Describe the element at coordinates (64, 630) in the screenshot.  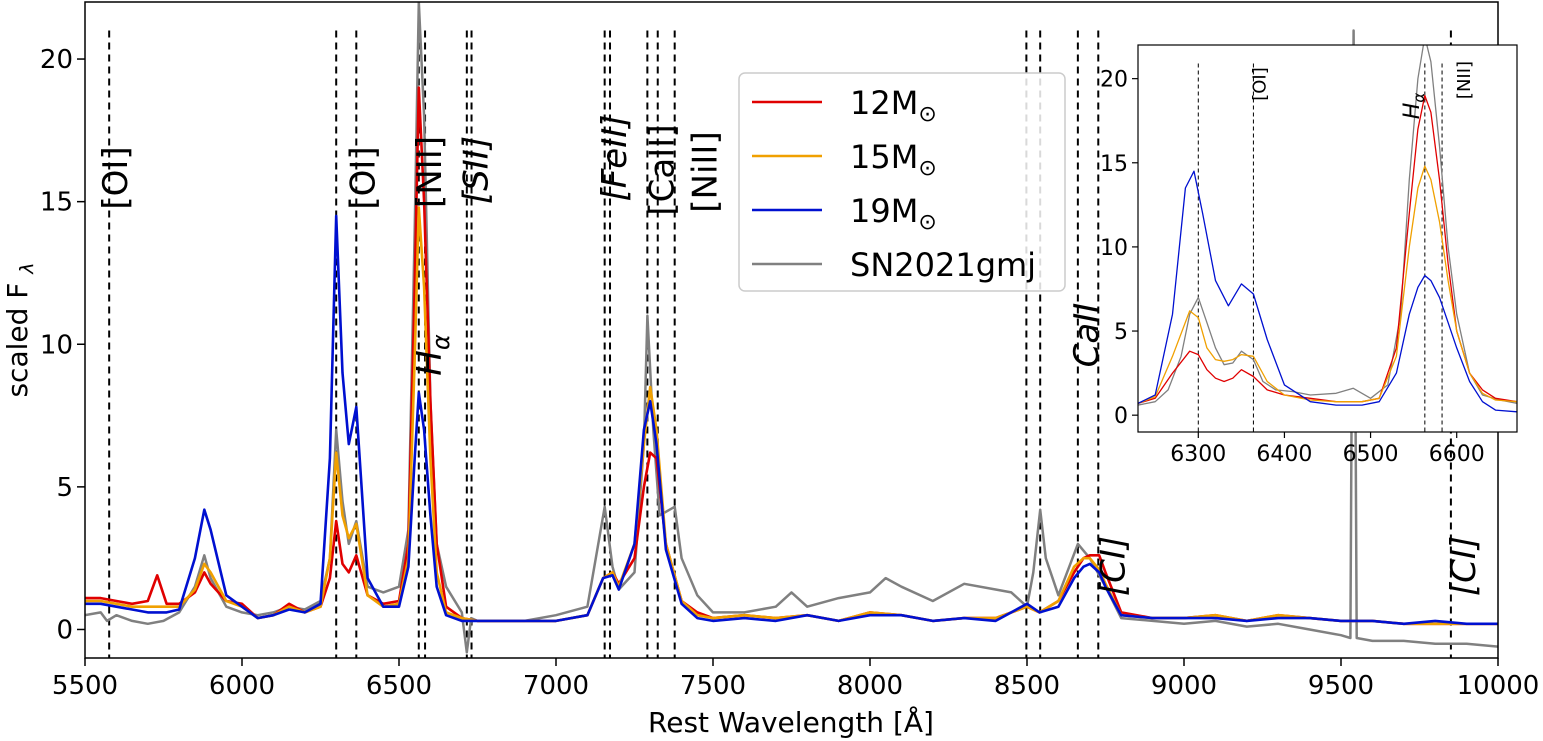
I see `y-tick-label: 0` at that location.